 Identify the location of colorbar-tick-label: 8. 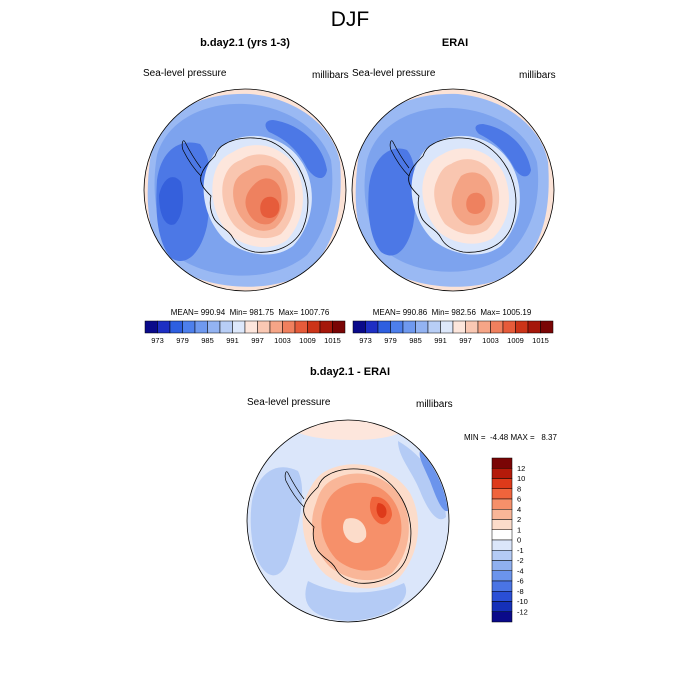
(519, 488).